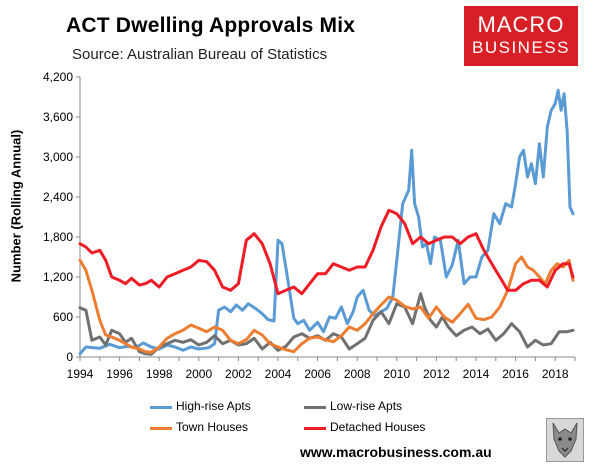 Image resolution: width=594 pixels, height=475 pixels. What do you see at coordinates (119, 374) in the screenshot?
I see `x-tick-label: 1996` at bounding box center [119, 374].